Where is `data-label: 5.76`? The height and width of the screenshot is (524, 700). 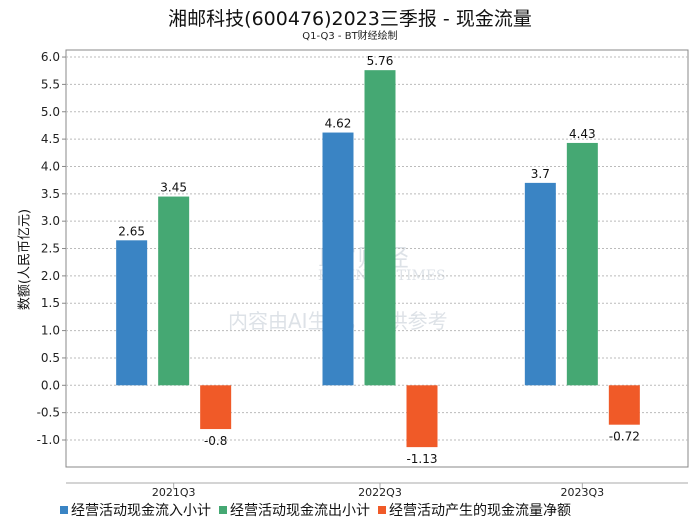 data-label: 5.76 is located at coordinates (380, 61).